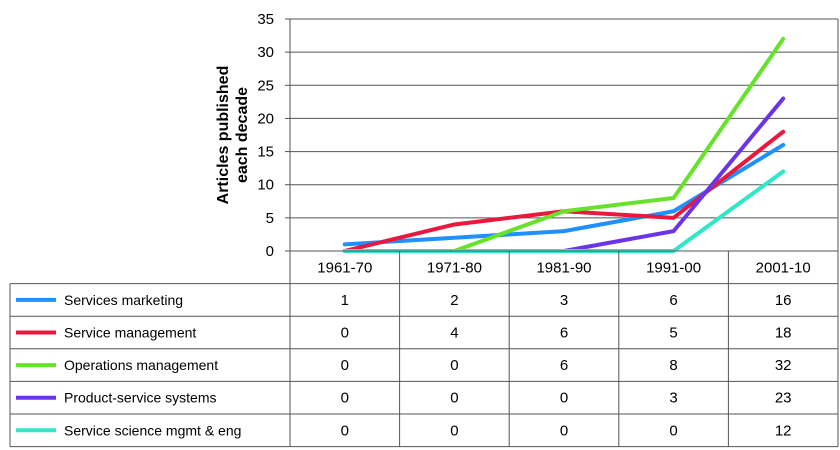 The width and height of the screenshot is (840, 450). What do you see at coordinates (223, 135) in the screenshot?
I see `y-axis-label-line-1: Articles published` at bounding box center [223, 135].